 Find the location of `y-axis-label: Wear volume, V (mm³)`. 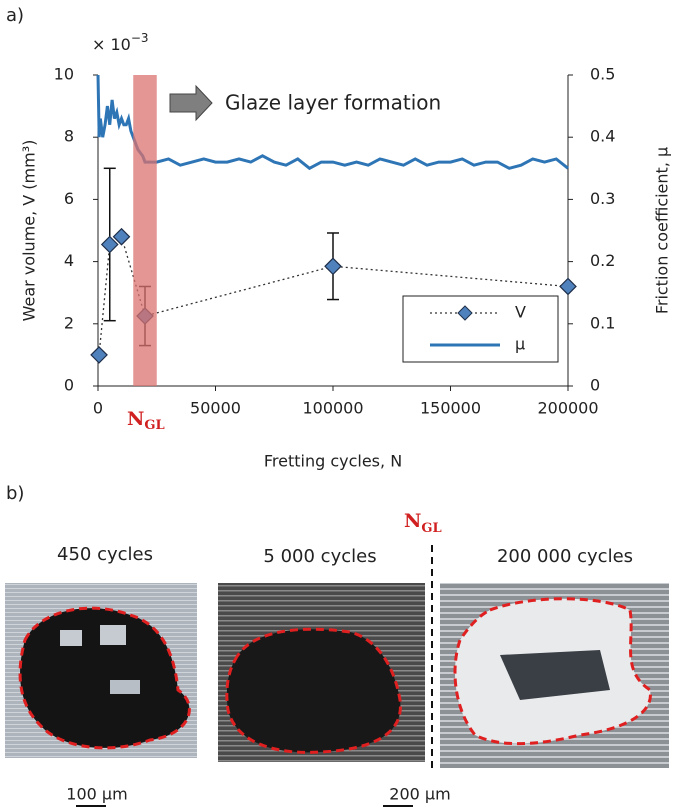

y-axis-label: Wear volume, V (mm³) is located at coordinates (29, 231).